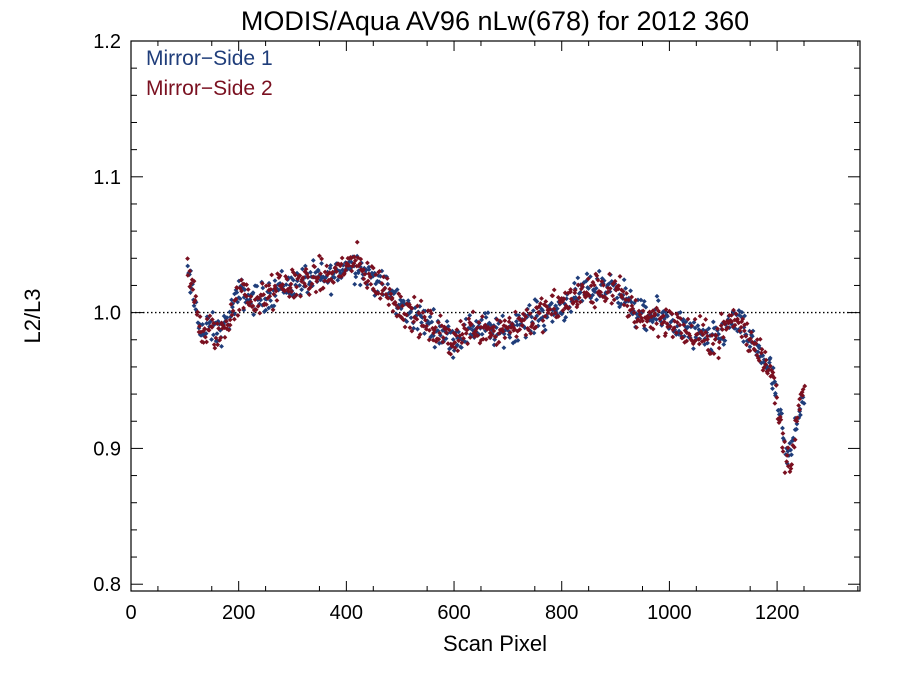 The height and width of the screenshot is (675, 900). What do you see at coordinates (238, 613) in the screenshot?
I see `x-tick-label: 200` at bounding box center [238, 613].